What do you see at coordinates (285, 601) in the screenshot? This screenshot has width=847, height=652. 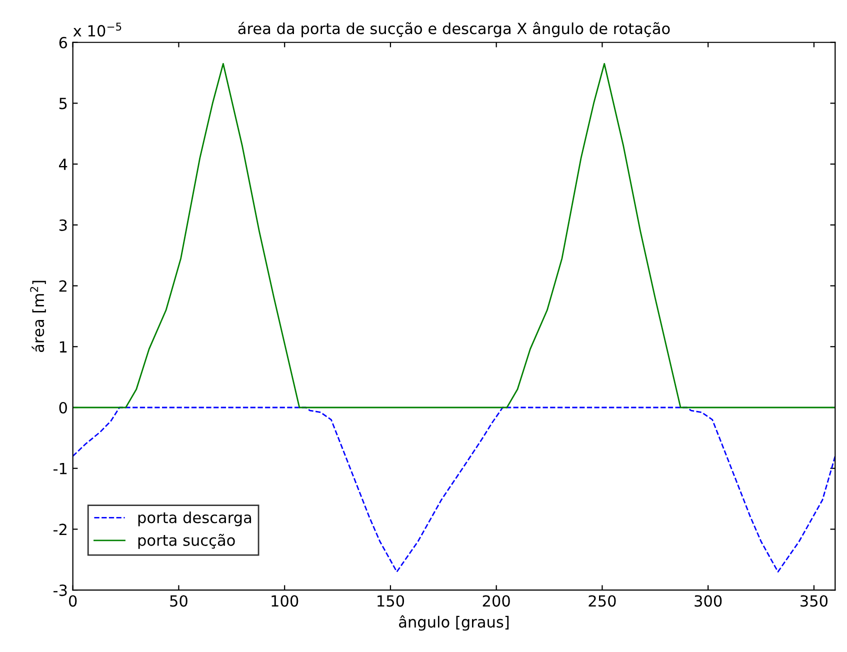 I see `x-tick-label: 100` at bounding box center [285, 601].